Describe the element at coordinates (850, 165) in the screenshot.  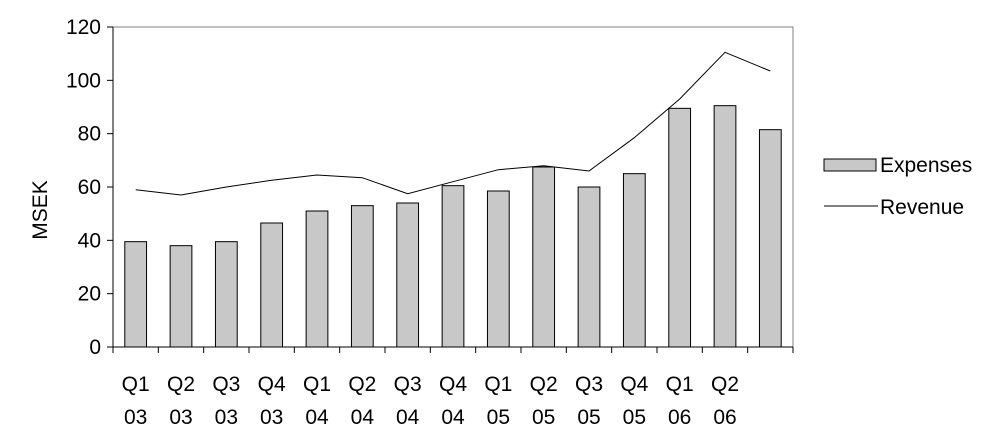
I see `legend-swatch-expenses` at that location.